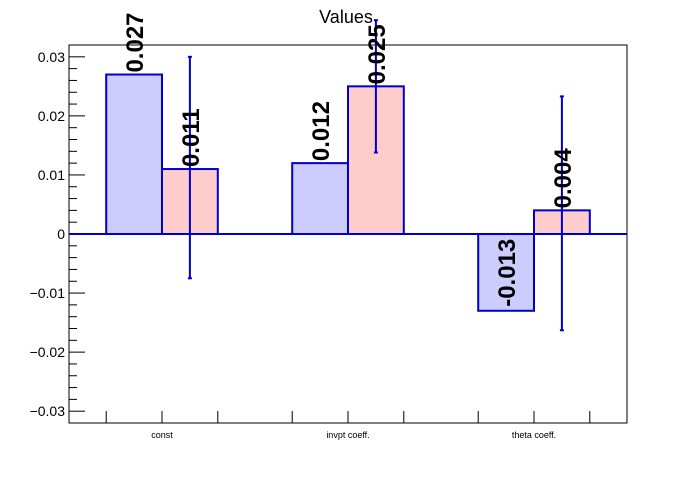  What do you see at coordinates (51, 116) in the screenshot?
I see `y-tick-label: 0.02` at bounding box center [51, 116].